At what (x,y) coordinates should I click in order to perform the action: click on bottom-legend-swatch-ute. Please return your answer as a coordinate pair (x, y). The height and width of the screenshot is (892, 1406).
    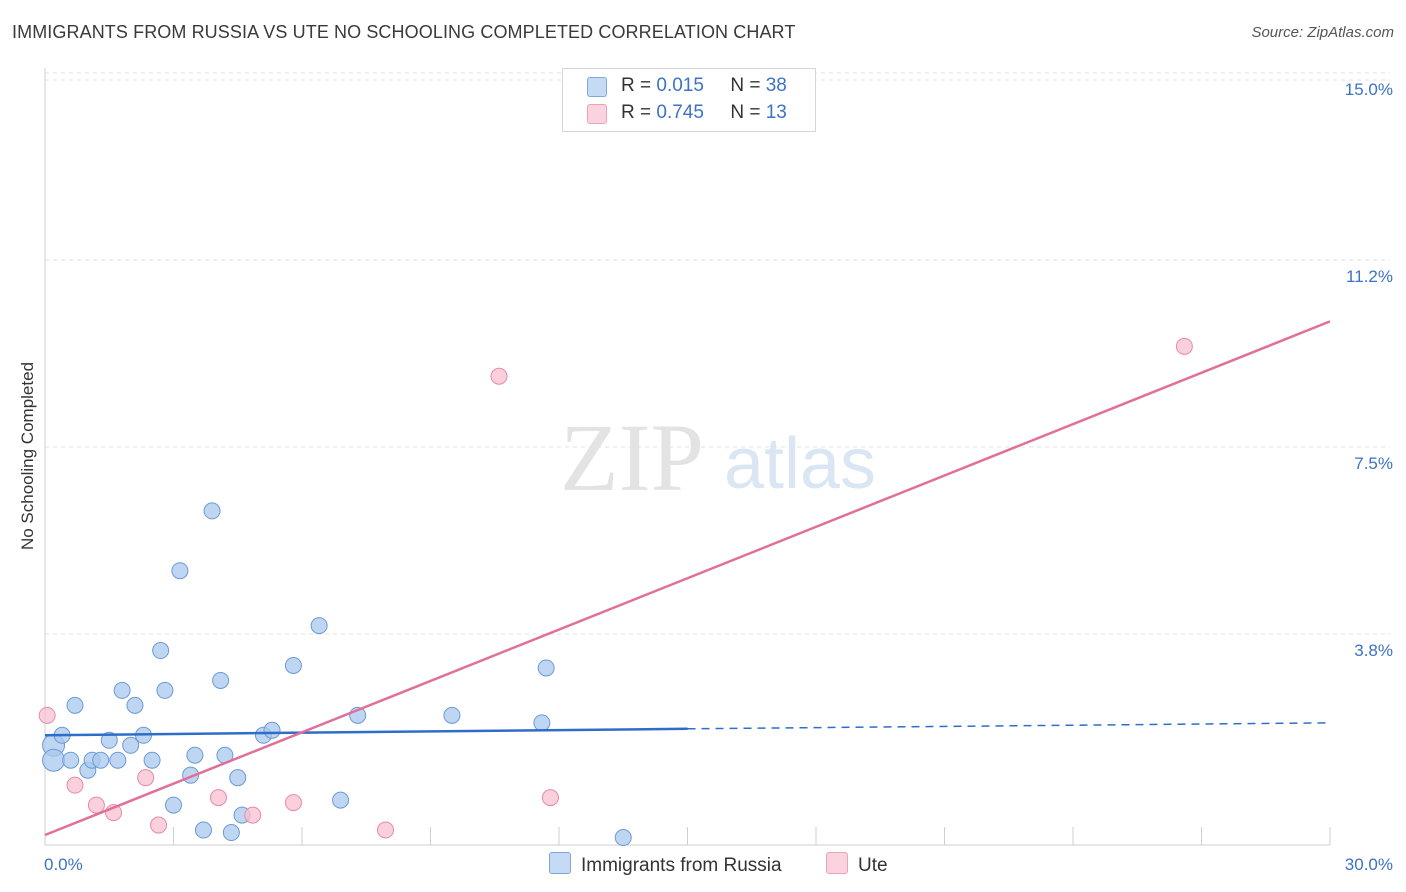
    Looking at the image, I should click on (837, 863).